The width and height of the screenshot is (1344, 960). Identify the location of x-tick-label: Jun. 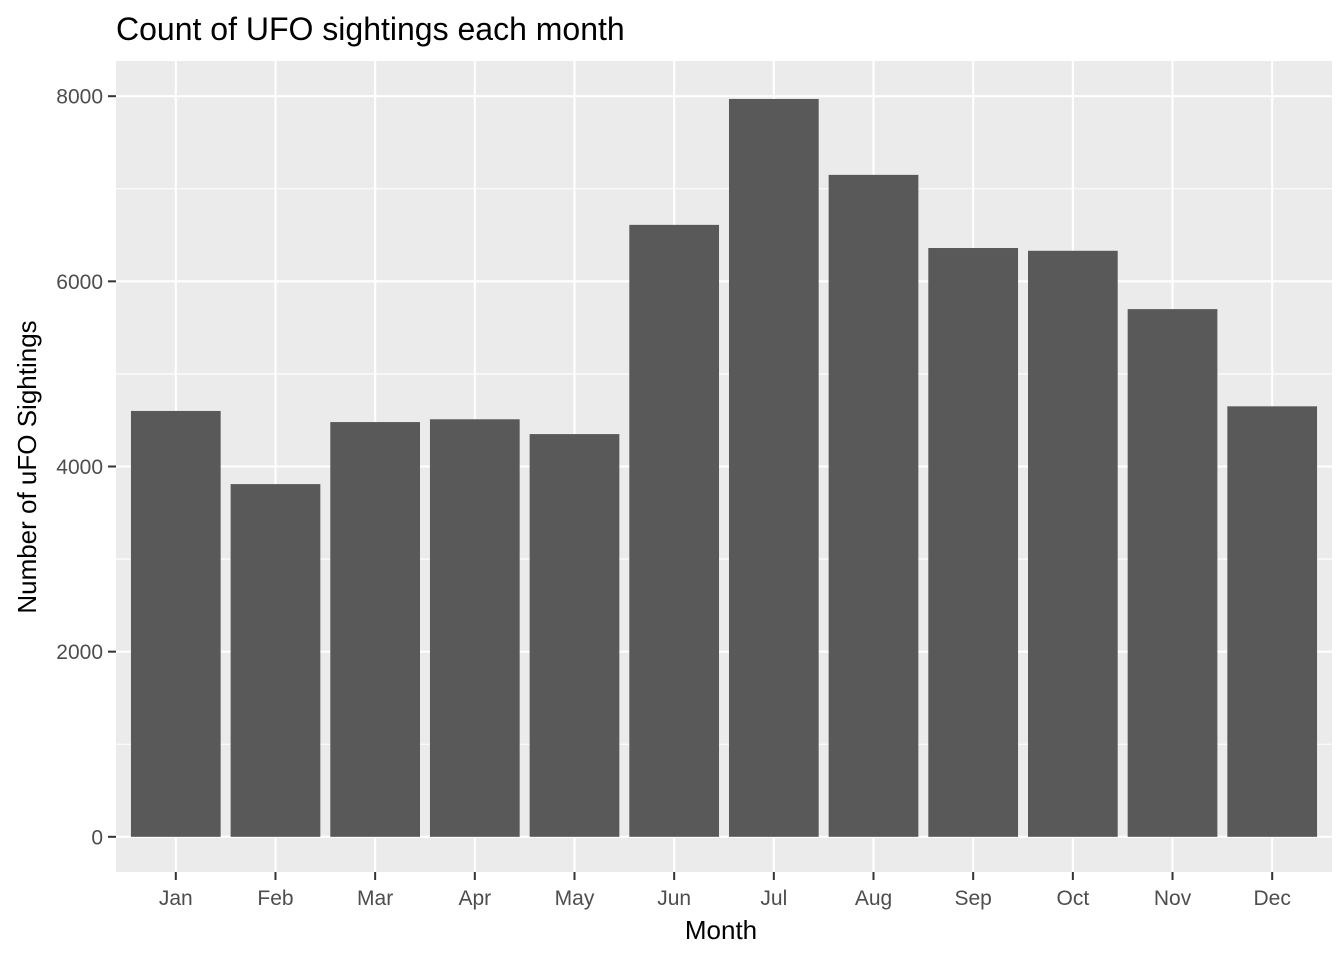
(674, 898).